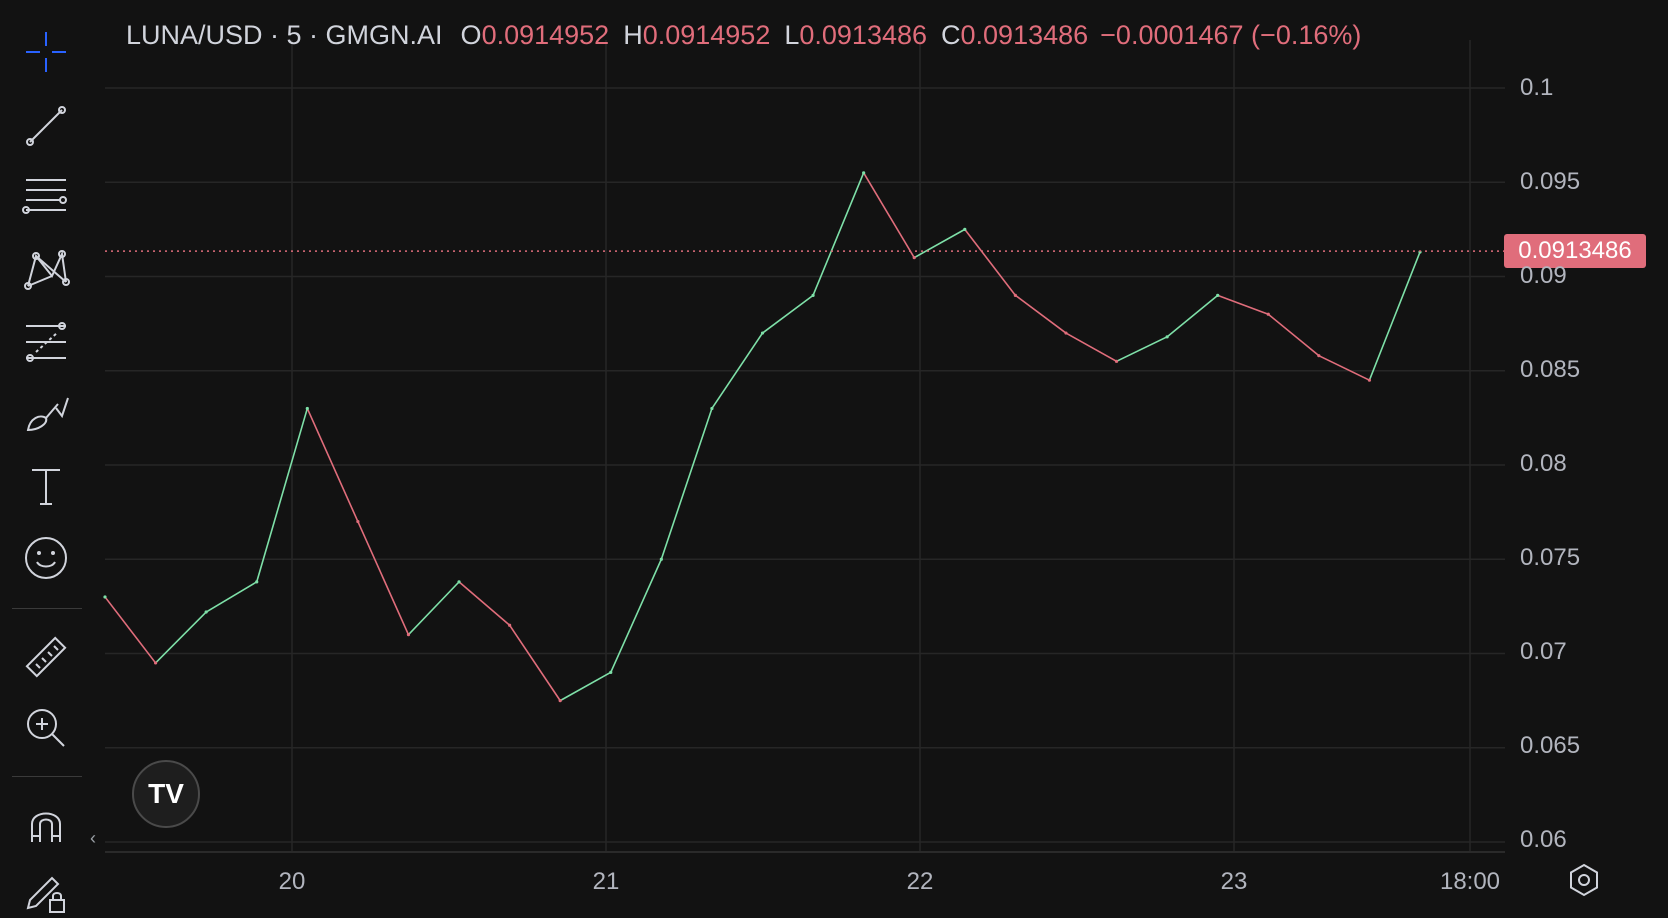 Image resolution: width=1668 pixels, height=918 pixels. What do you see at coordinates (46, 52) in the screenshot?
I see `crosshair-icon` at bounding box center [46, 52].